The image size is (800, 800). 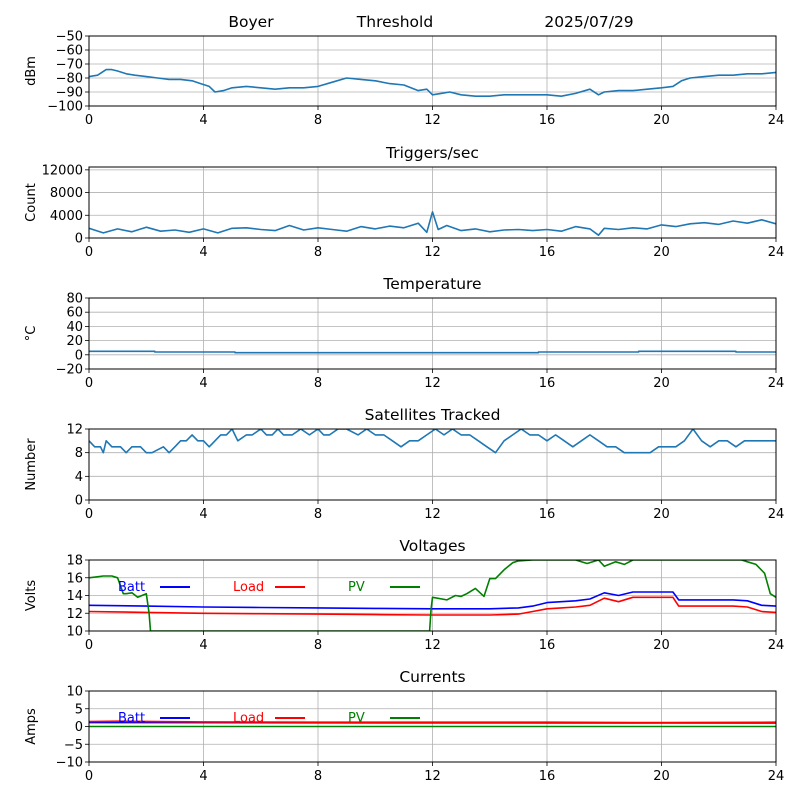 What do you see at coordinates (69, 763) in the screenshot?
I see `y-tick-label: −10` at bounding box center [69, 763].